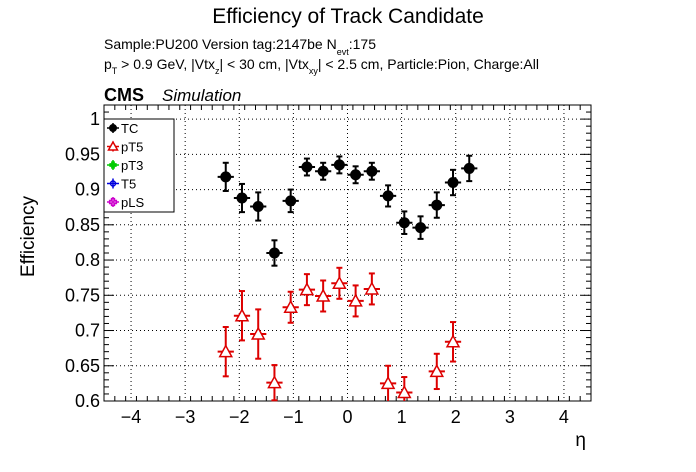  I want to click on legend-entry-pt3: pT3, so click(125, 165).